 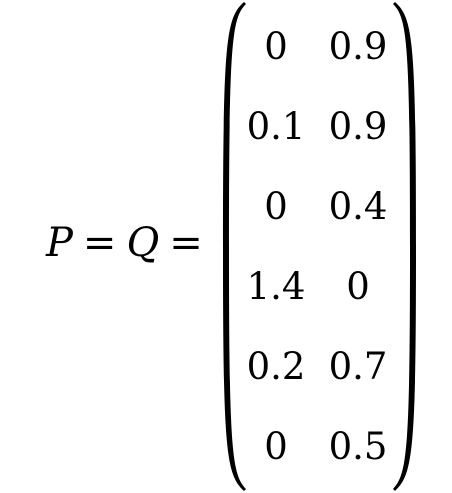 What do you see at coordinates (358, 446) in the screenshot?
I see `matrix-cell: 0.5` at bounding box center [358, 446].